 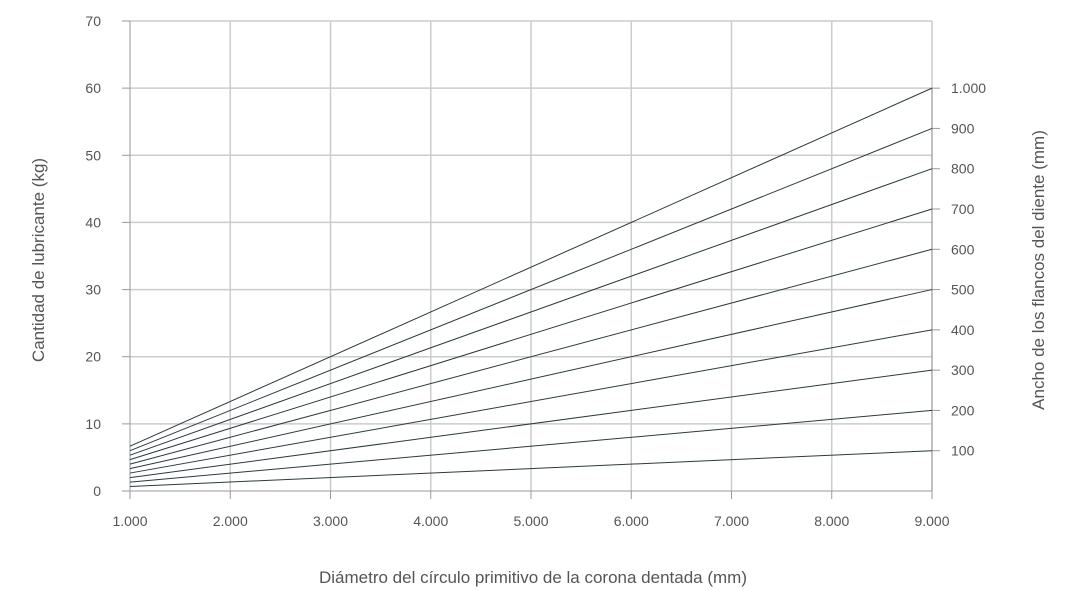 What do you see at coordinates (963, 128) in the screenshot?
I see `right-tick-label: 900` at bounding box center [963, 128].